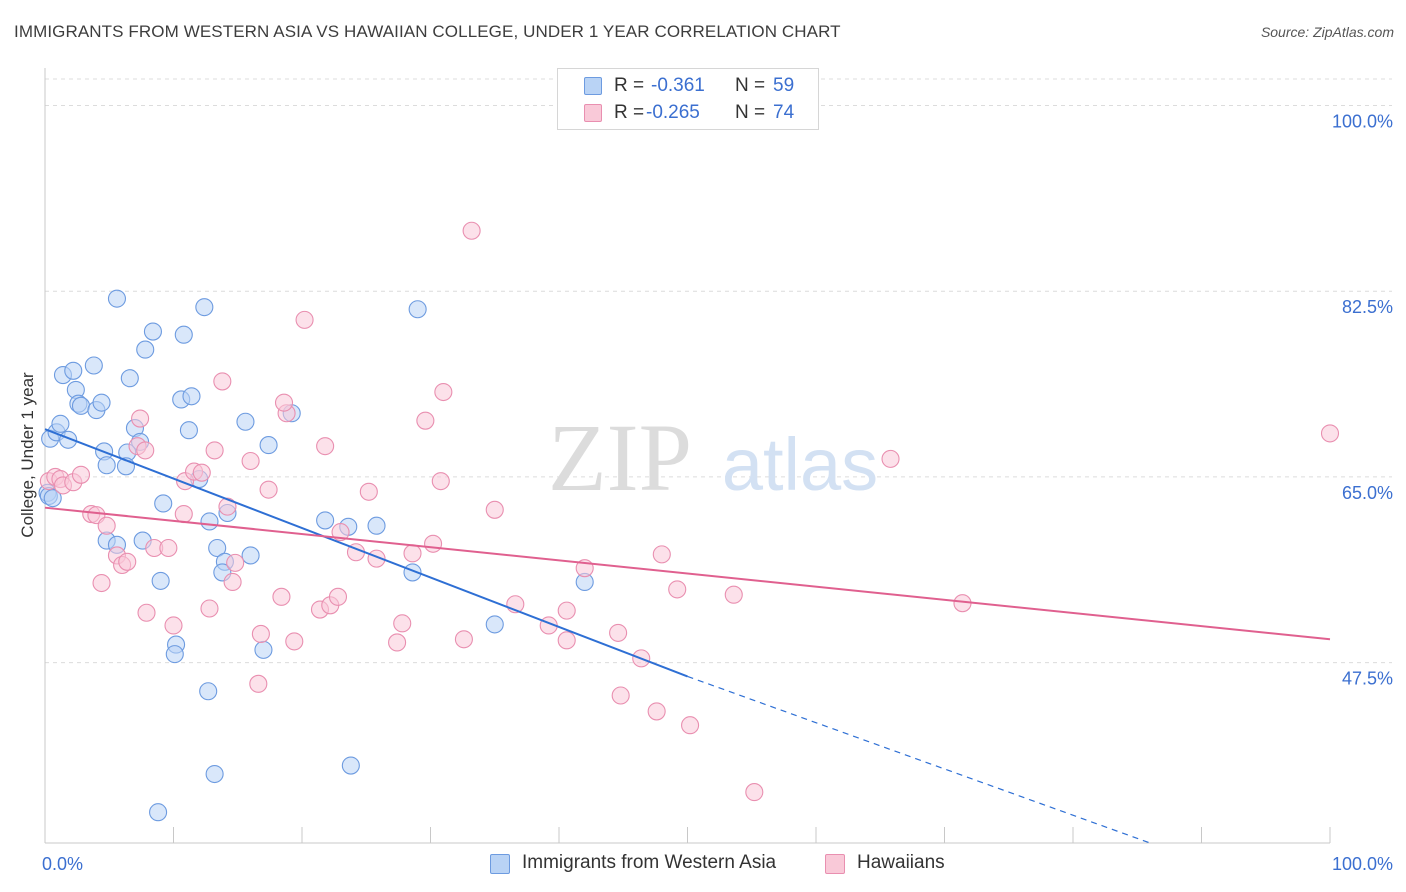 This screenshot has width=1406, height=892. Describe the element at coordinates (620, 457) in the screenshot. I see `watermark-zip: ZIP` at that location.